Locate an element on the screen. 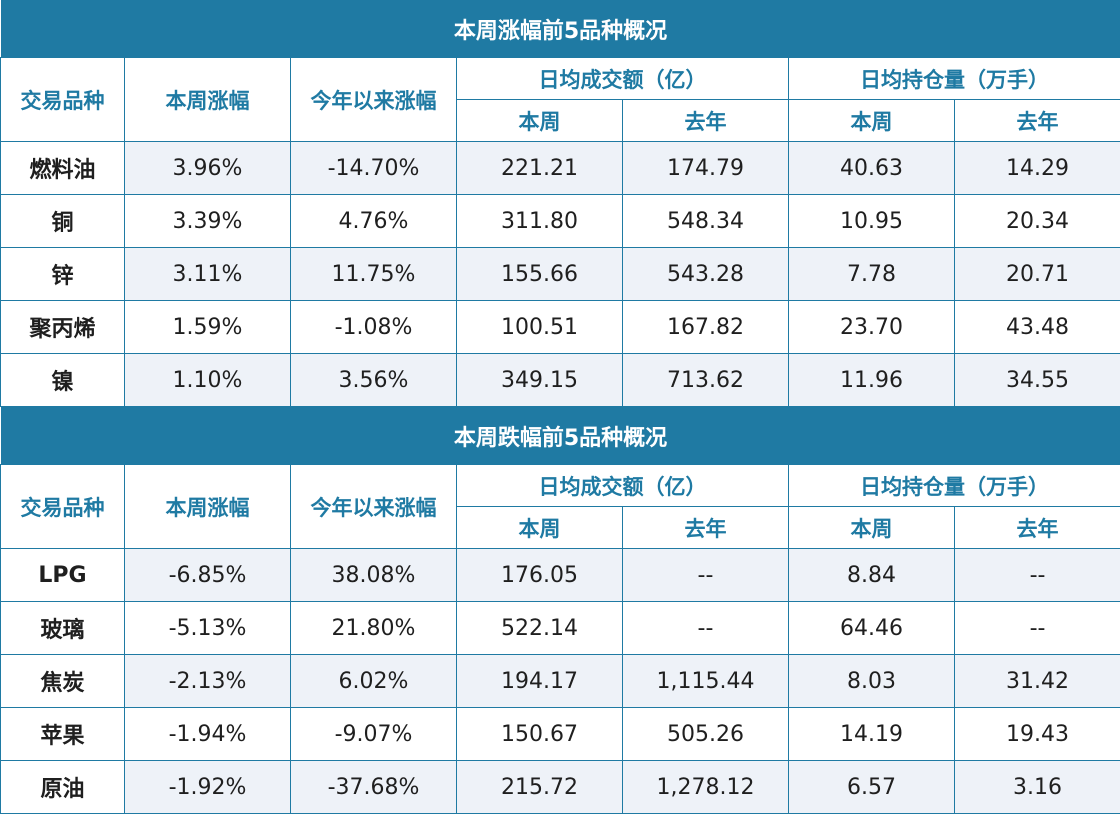 Image resolution: width=1120 pixels, height=814 pixels. value-cell: 14.29 is located at coordinates (1037, 168).